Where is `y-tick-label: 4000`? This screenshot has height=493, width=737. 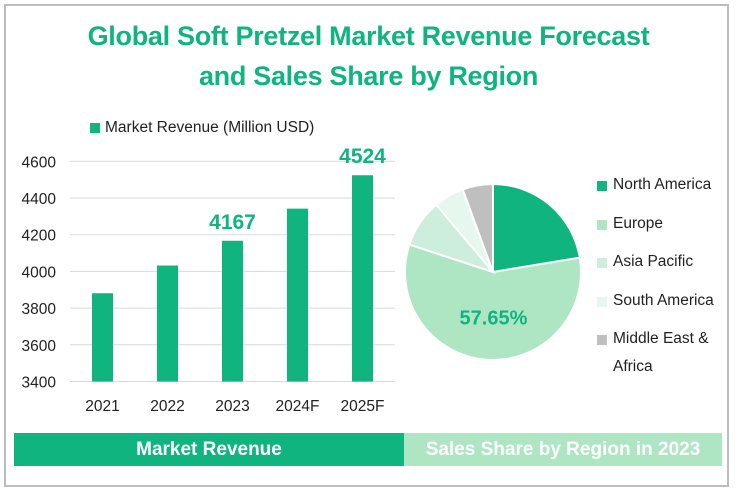 y-tick-label: 4000 is located at coordinates (39, 272).